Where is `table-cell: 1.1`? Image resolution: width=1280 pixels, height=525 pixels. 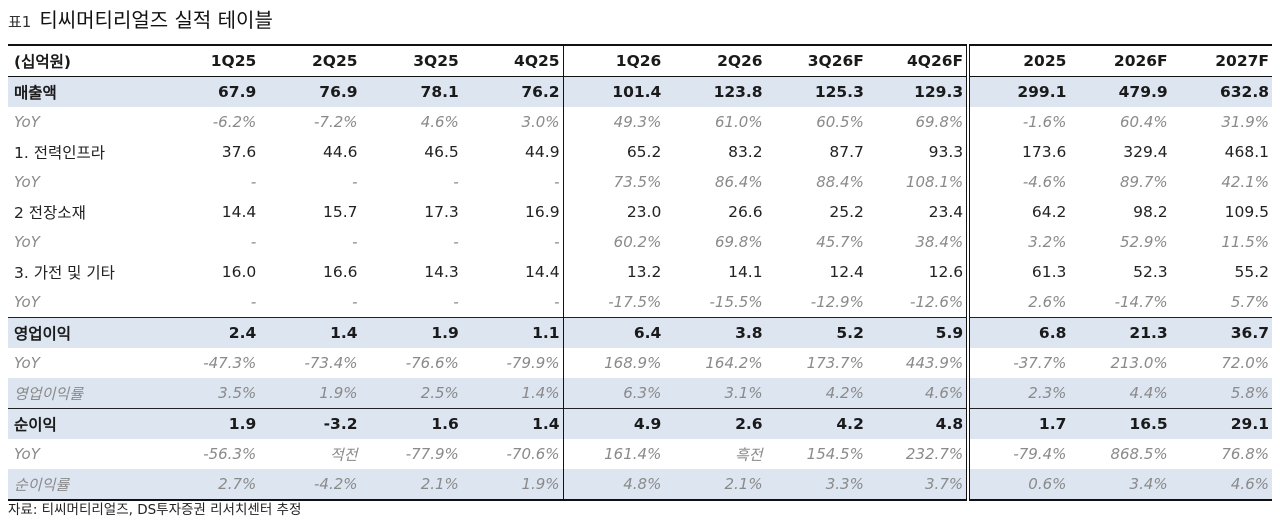
table-cell: 1.1 is located at coordinates (512, 332).